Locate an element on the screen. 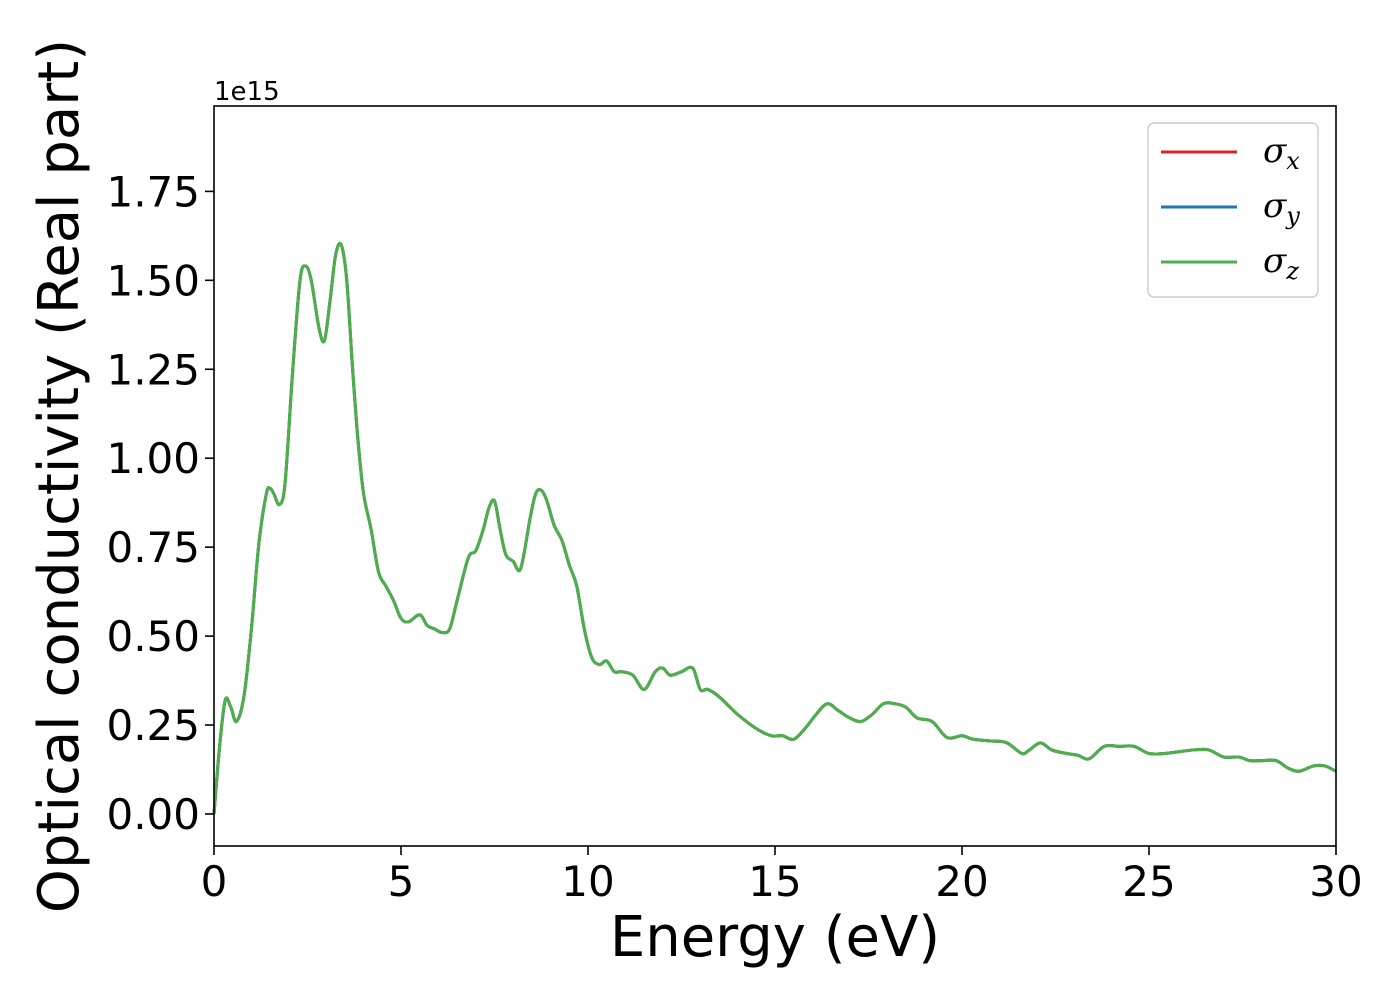 Image resolution: width=1400 pixels, height=1000 pixels. x-tick-label: 15 is located at coordinates (774, 881).